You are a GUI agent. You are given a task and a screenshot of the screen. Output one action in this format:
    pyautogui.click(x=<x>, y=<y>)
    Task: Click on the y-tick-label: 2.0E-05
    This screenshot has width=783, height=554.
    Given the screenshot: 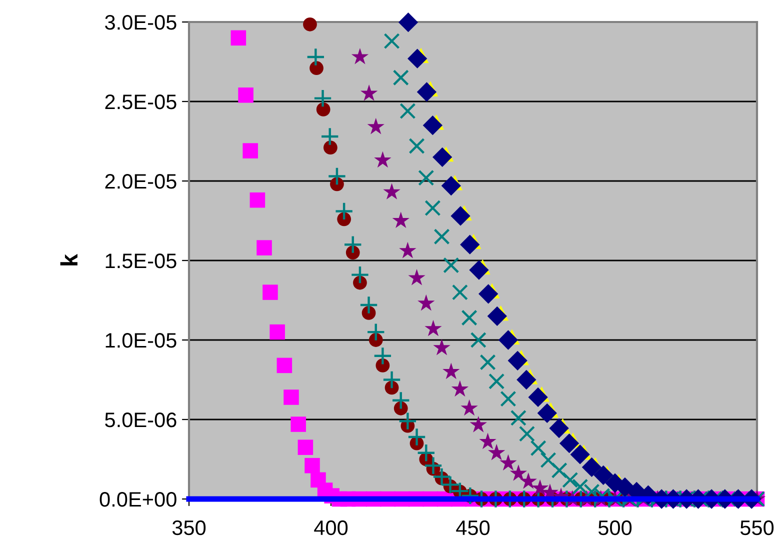 What is the action you would take?
    pyautogui.click(x=140, y=181)
    